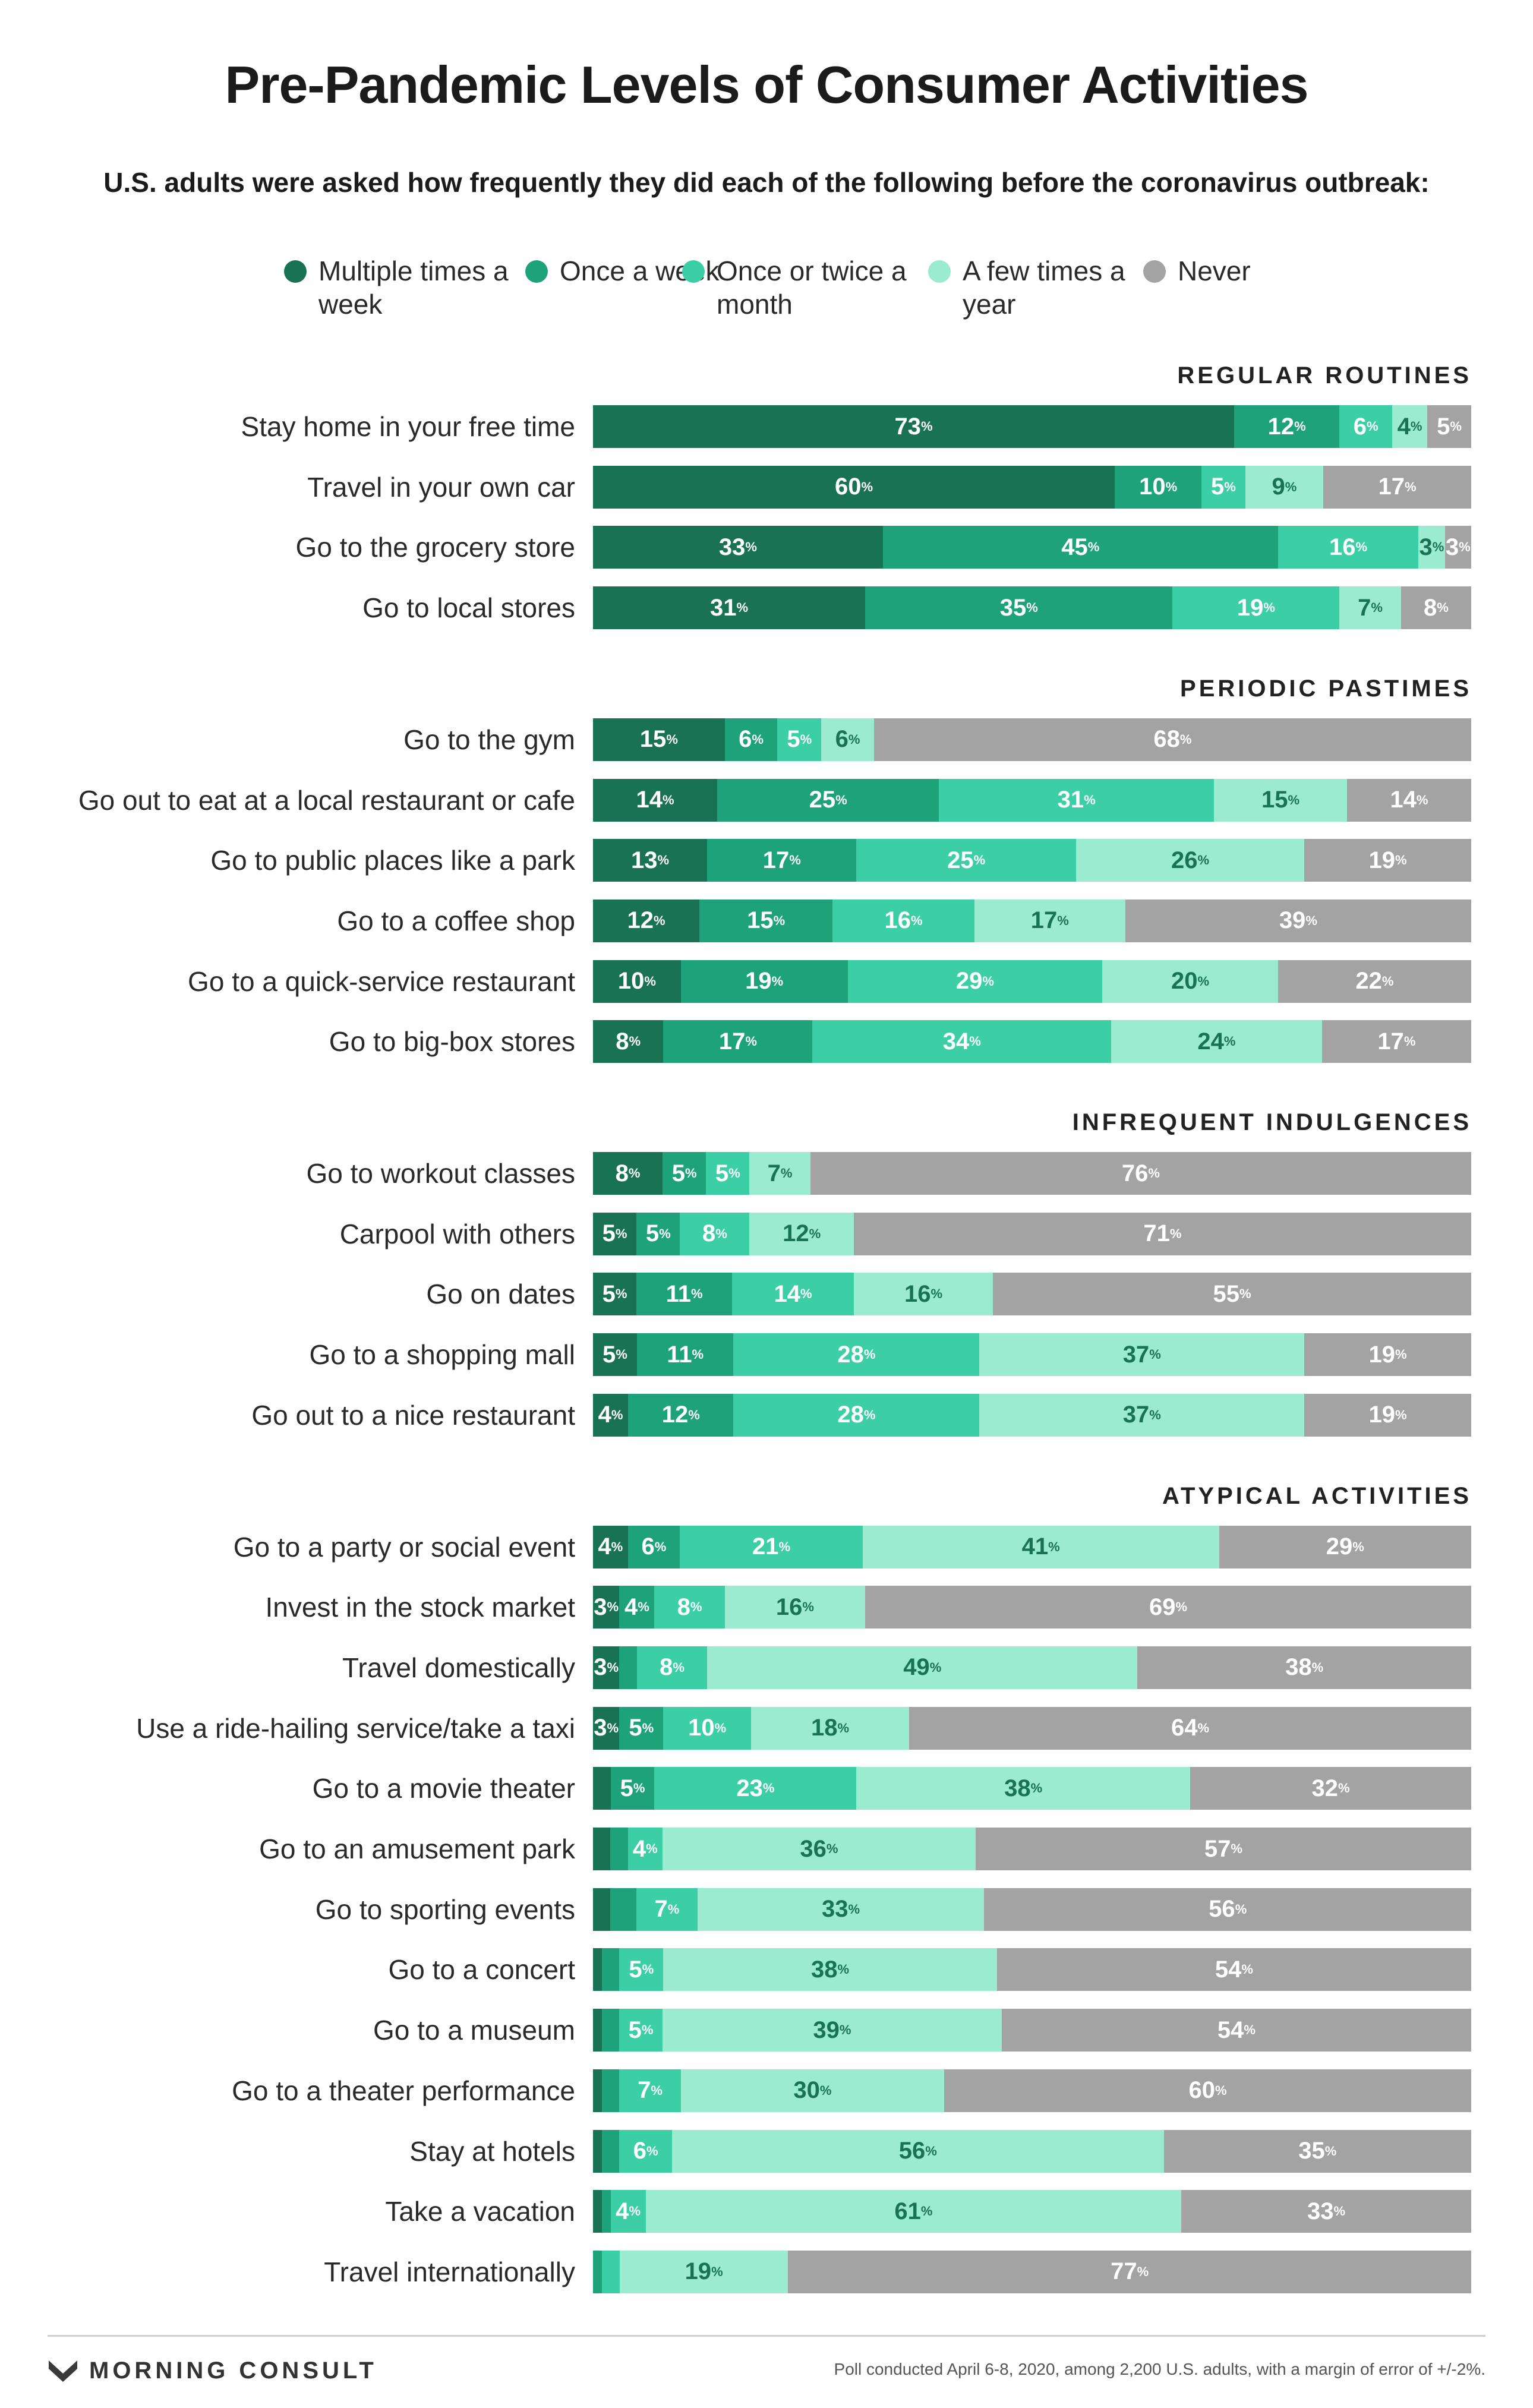 This screenshot has height=2408, width=1533. I want to click on data-label: 7, so click(661, 1910).